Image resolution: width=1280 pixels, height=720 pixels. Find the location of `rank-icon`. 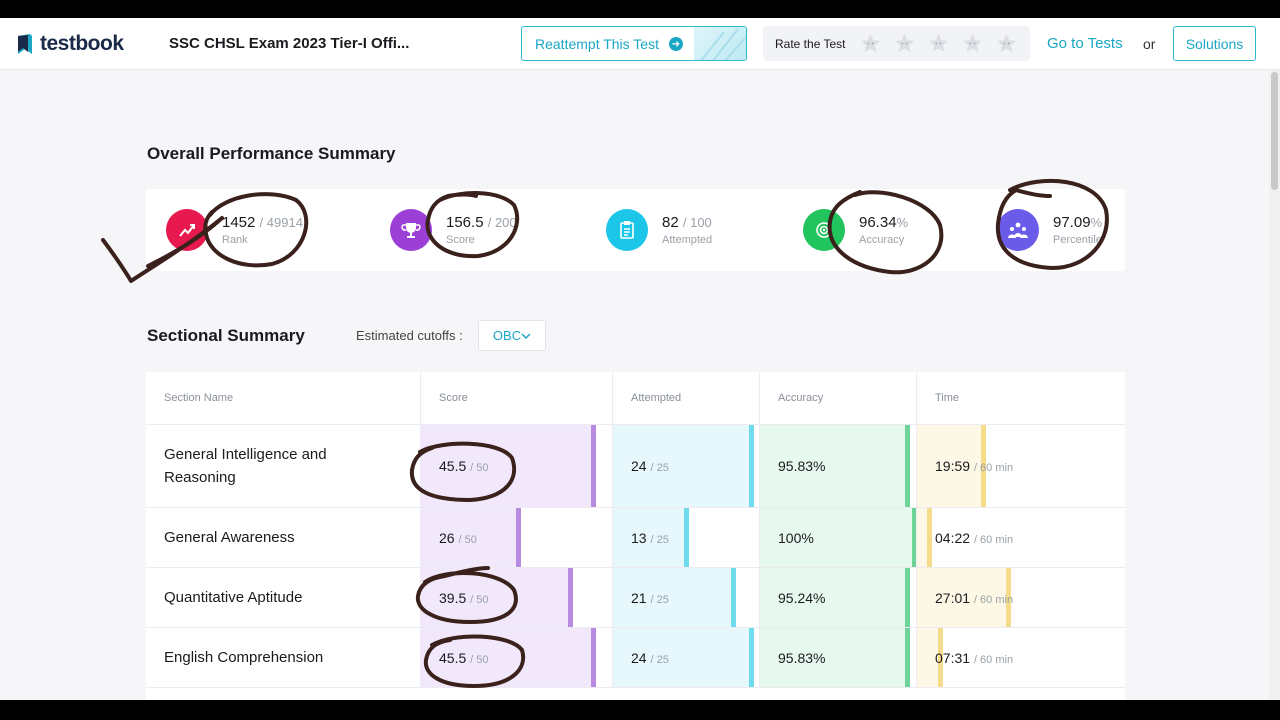

rank-icon is located at coordinates (187, 230).